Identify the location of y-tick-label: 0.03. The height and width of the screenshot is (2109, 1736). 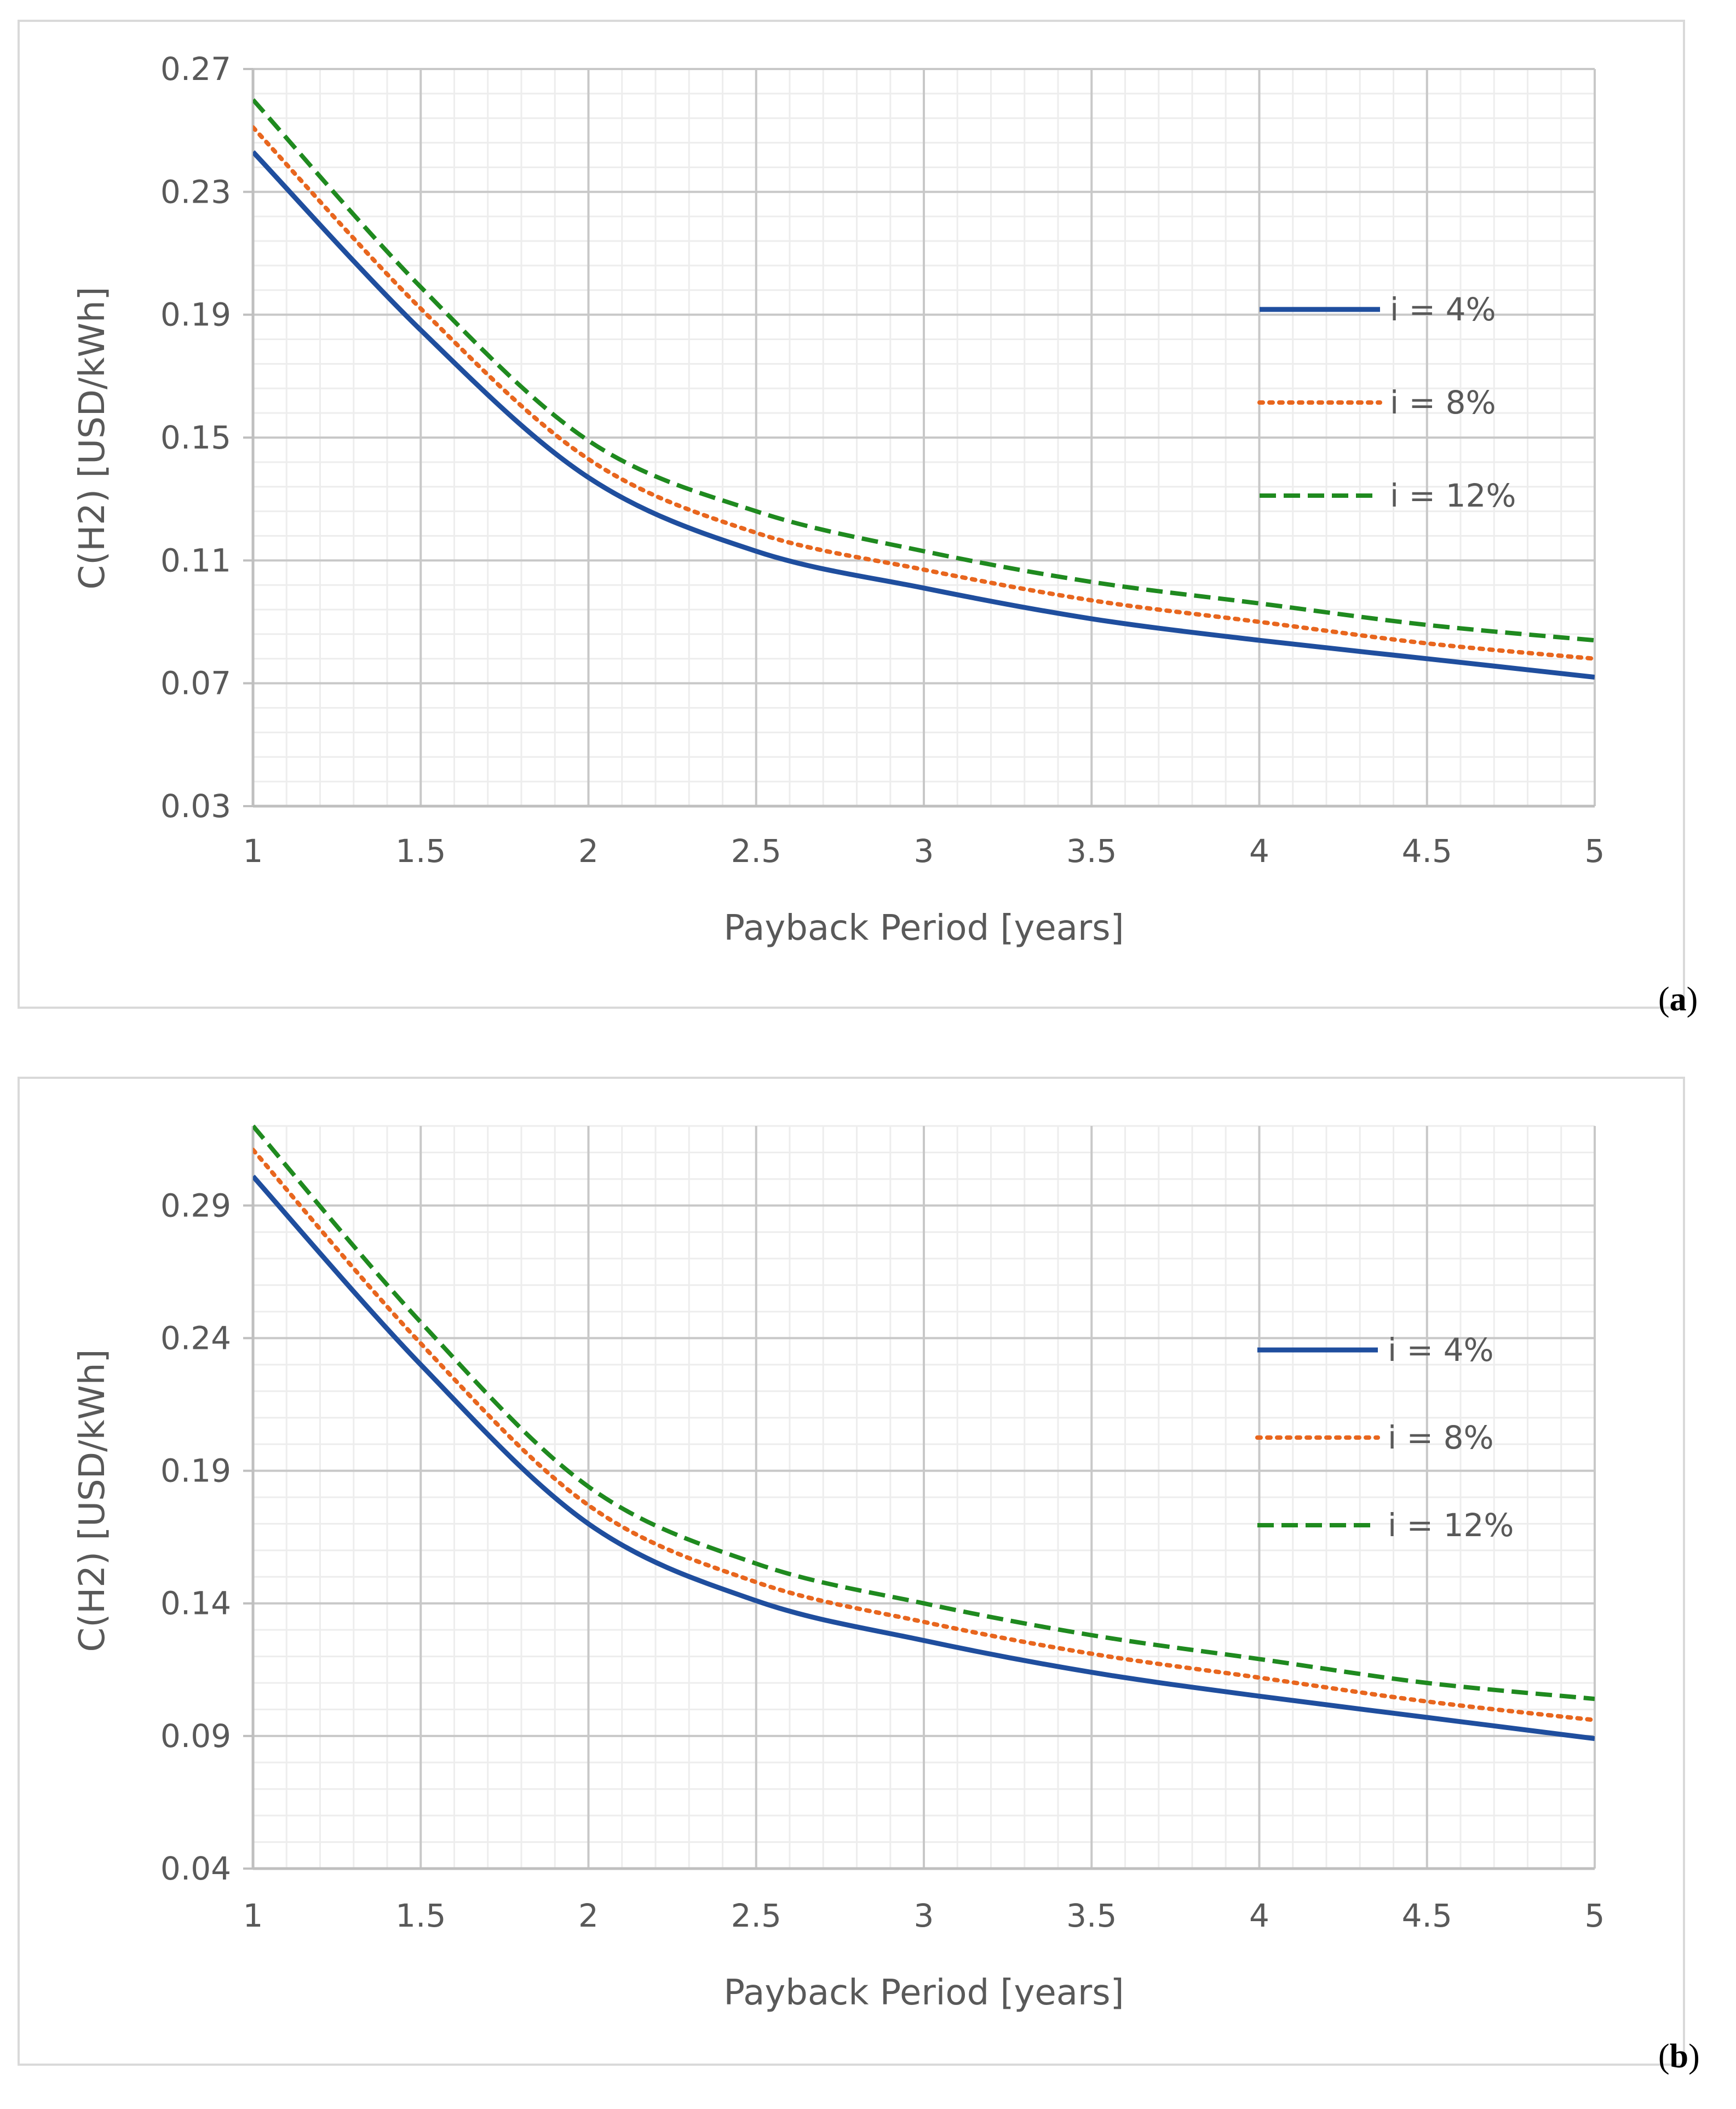
(195, 806).